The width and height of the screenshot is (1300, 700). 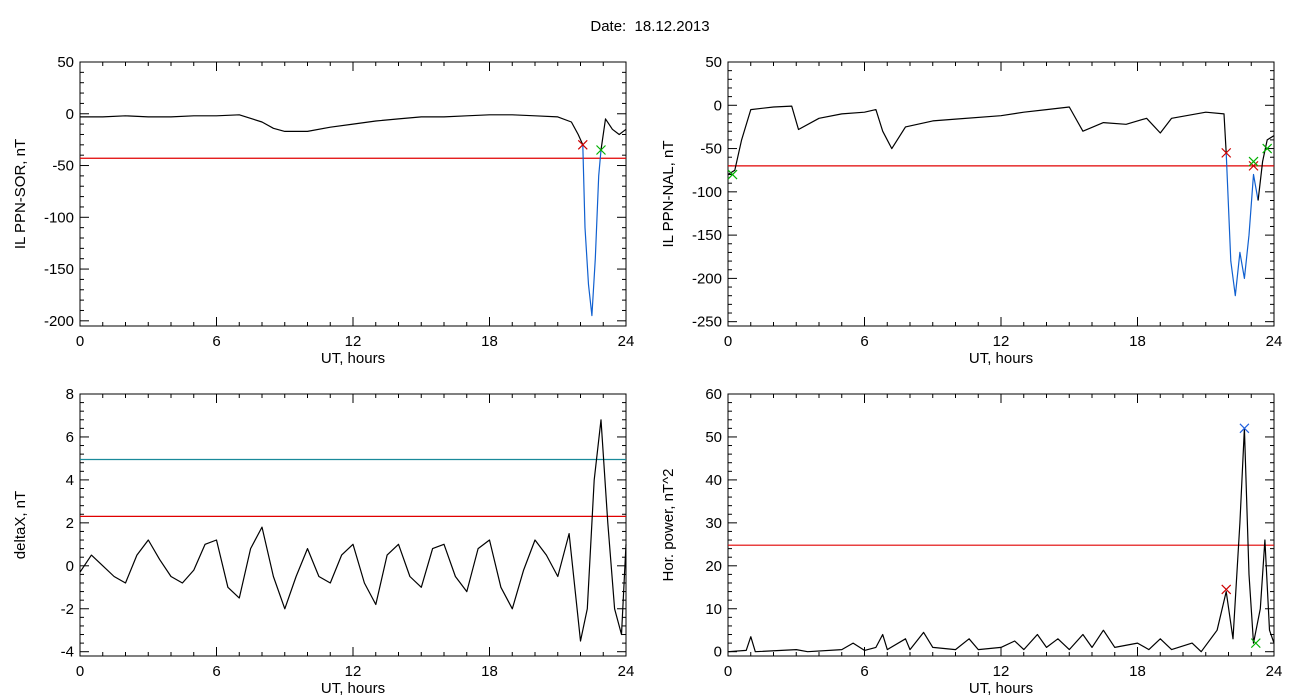 What do you see at coordinates (67, 609) in the screenshot?
I see `y-tick-label: -2` at bounding box center [67, 609].